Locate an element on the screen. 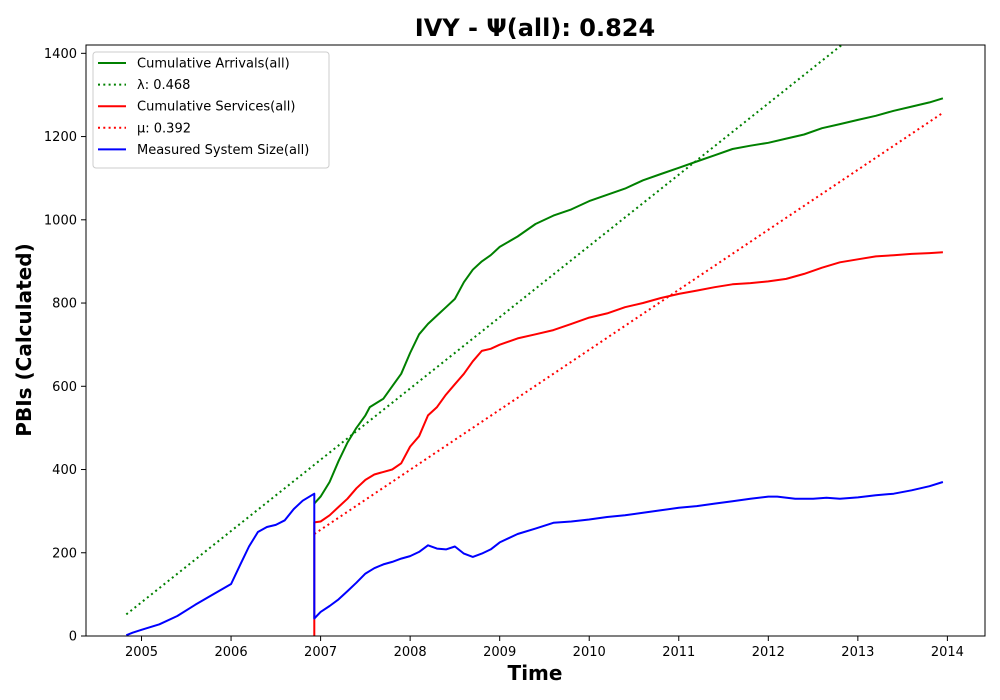  y-tick-label: 600 is located at coordinates (64, 387).